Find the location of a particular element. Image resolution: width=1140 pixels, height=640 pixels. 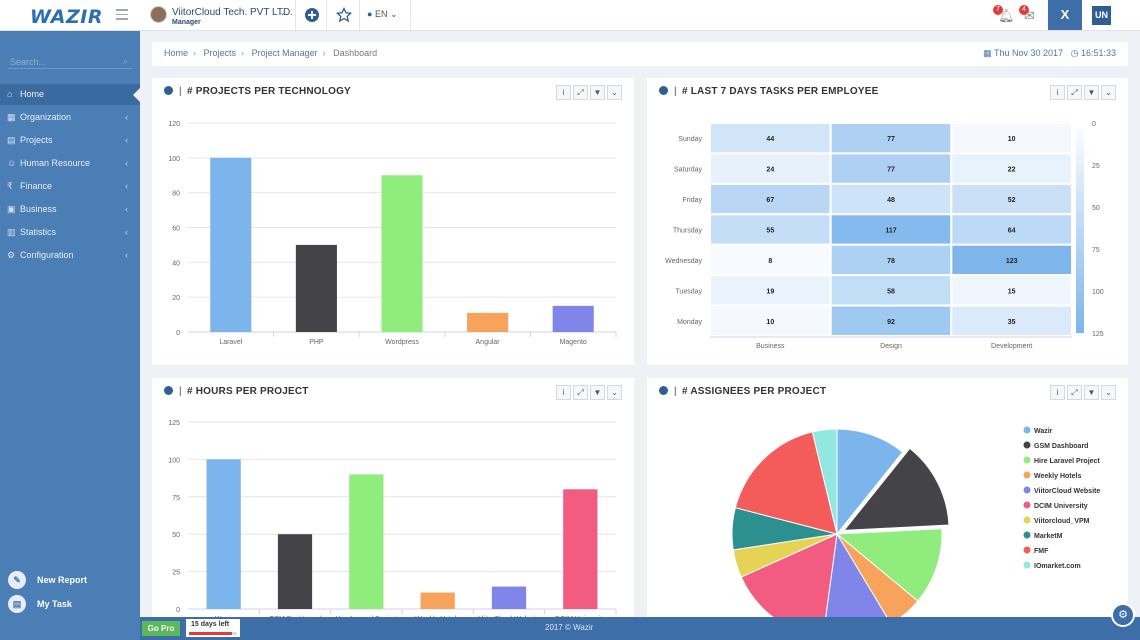

sidebar-item-finance: ₹ Finance ‹ is located at coordinates (70, 186).